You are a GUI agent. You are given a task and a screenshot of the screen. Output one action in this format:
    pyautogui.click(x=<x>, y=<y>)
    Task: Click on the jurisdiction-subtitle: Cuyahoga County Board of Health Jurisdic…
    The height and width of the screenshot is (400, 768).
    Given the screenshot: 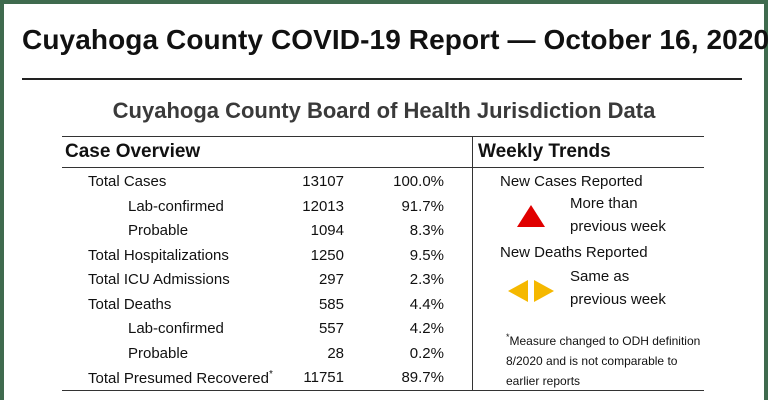 What is the action you would take?
    pyautogui.click(x=384, y=110)
    